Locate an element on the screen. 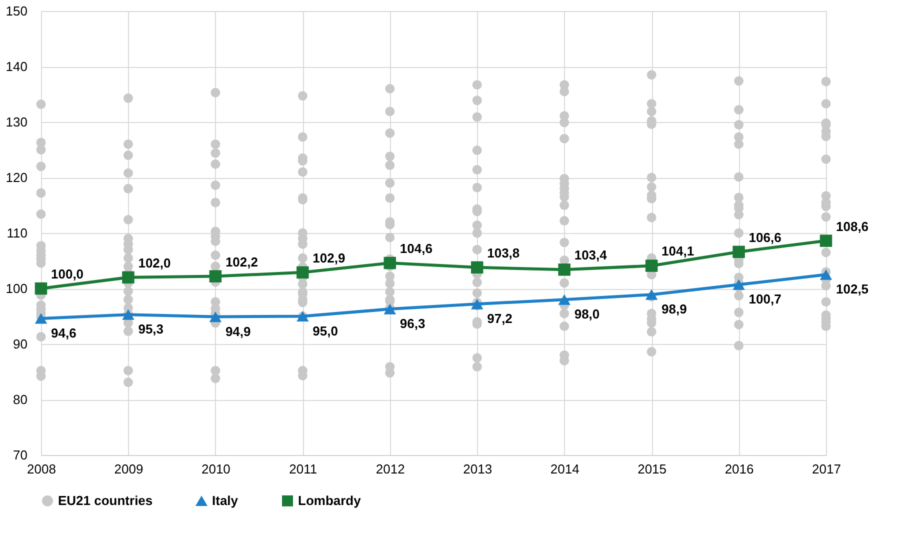 The height and width of the screenshot is (549, 902). x-tick-label: 2009 is located at coordinates (129, 469).